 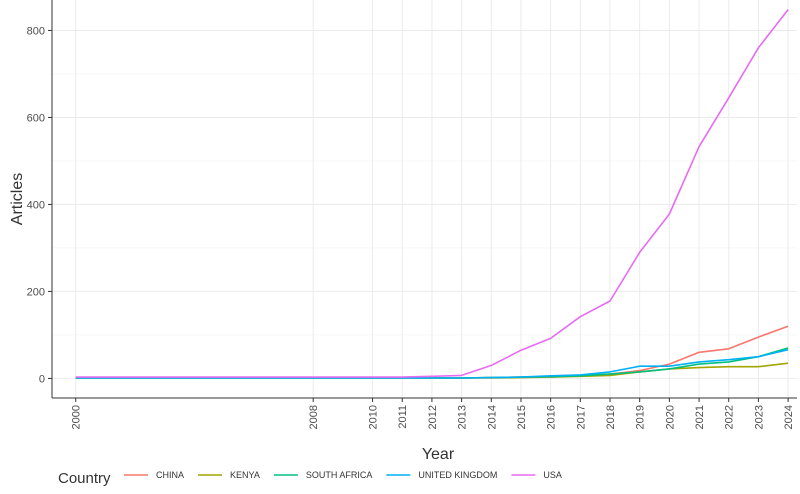 What do you see at coordinates (522, 417) in the screenshot?
I see `x-tick-label: 2015` at bounding box center [522, 417].